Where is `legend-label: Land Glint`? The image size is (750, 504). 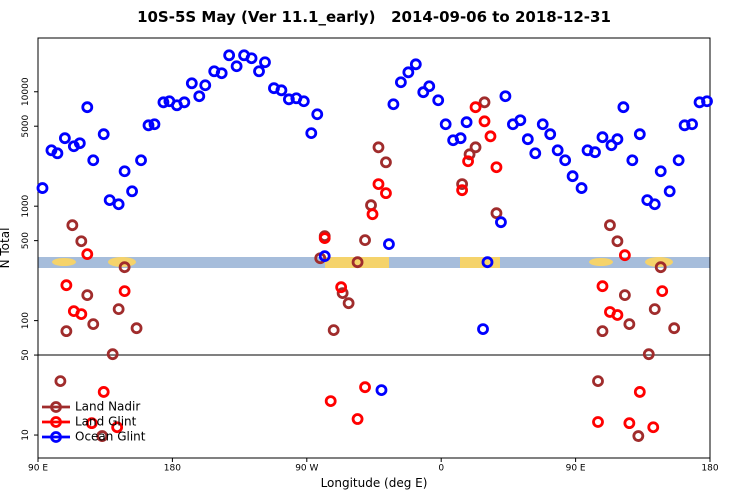 legend-label: Land Glint is located at coordinates (106, 422).